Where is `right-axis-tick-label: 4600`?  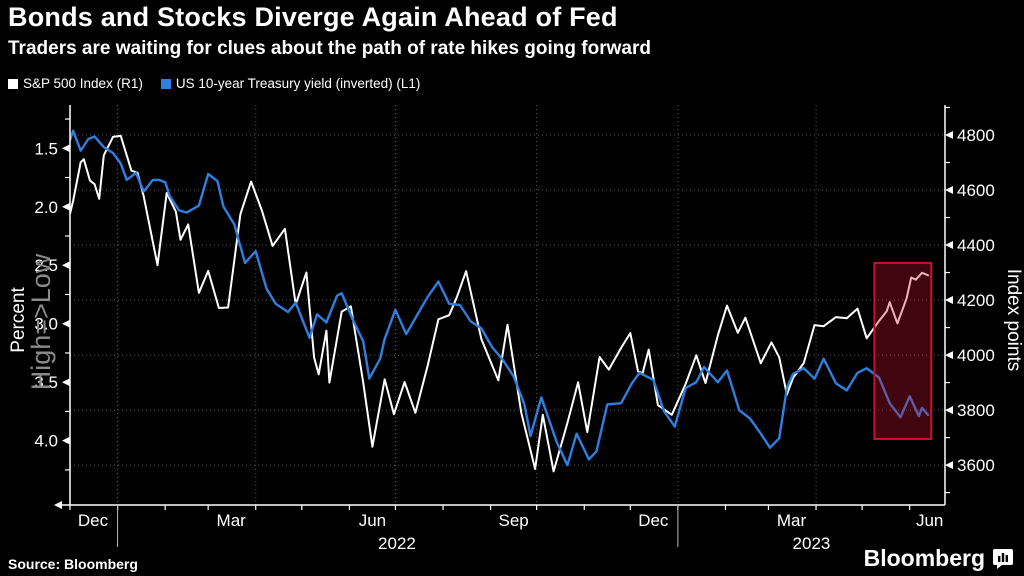 right-axis-tick-label: 4600 is located at coordinates (976, 190).